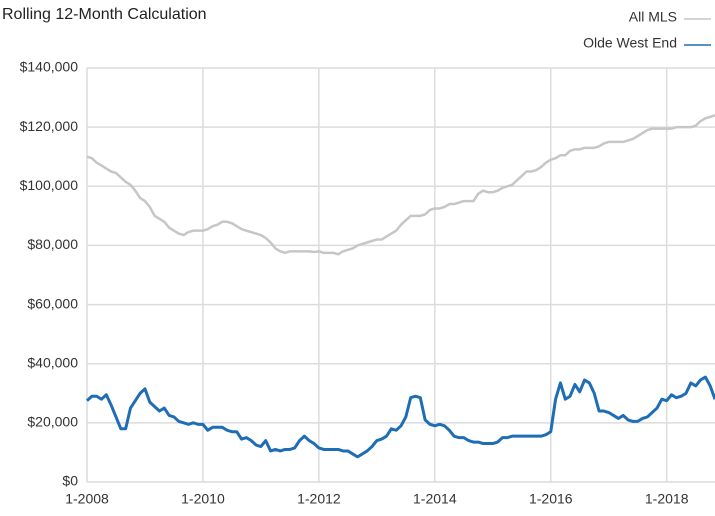  I want to click on y-tick-label: $40,000, so click(52, 362).